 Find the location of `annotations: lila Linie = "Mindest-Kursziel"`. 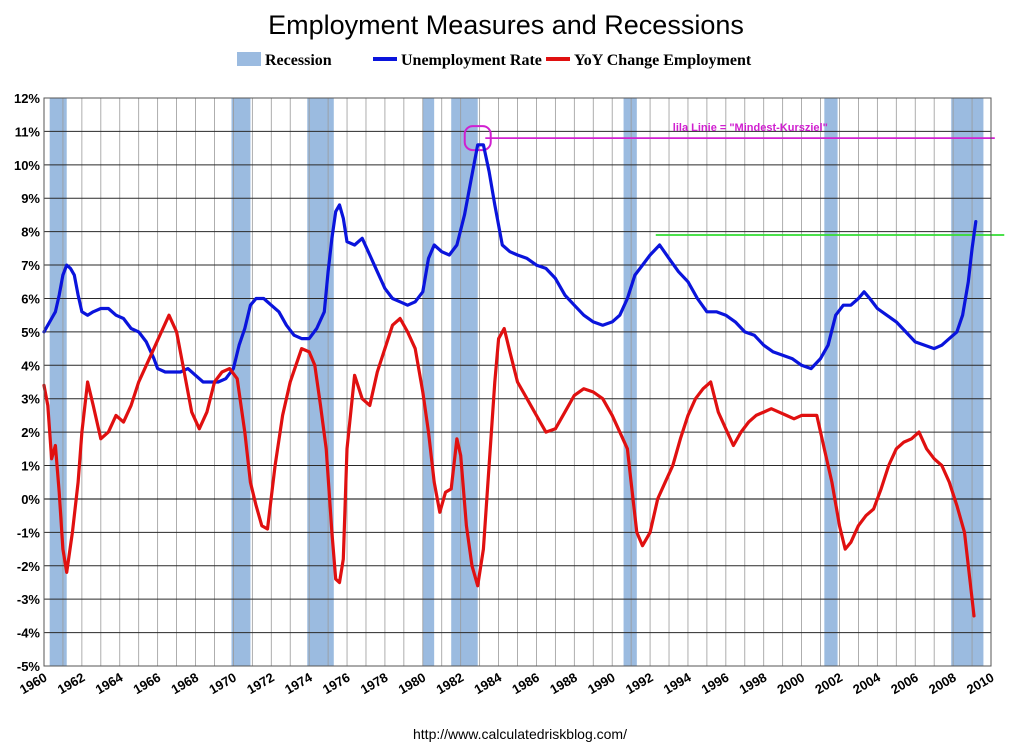

annotations: lila Linie = "Mindest-Kursziel" is located at coordinates (734, 179).